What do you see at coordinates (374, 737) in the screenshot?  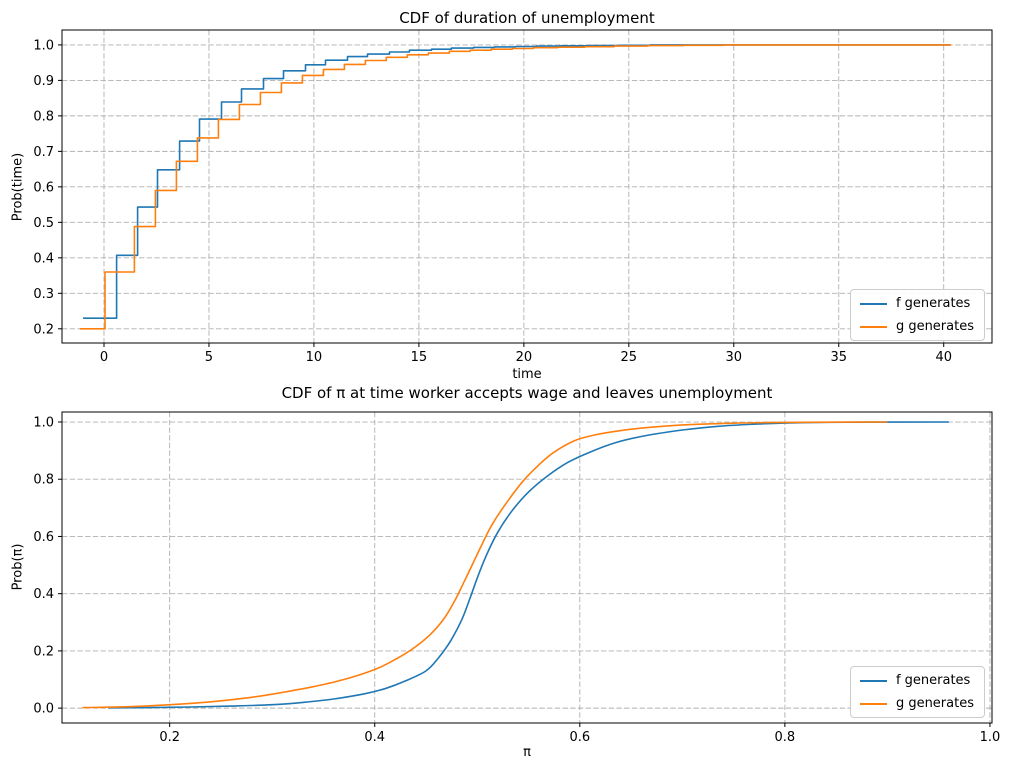 I see `x-tick-label: 0.4` at bounding box center [374, 737].